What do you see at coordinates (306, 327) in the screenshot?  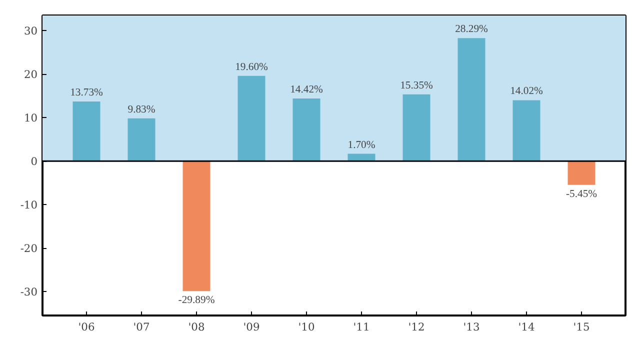 I see `x-tick-label: '10` at bounding box center [306, 327].